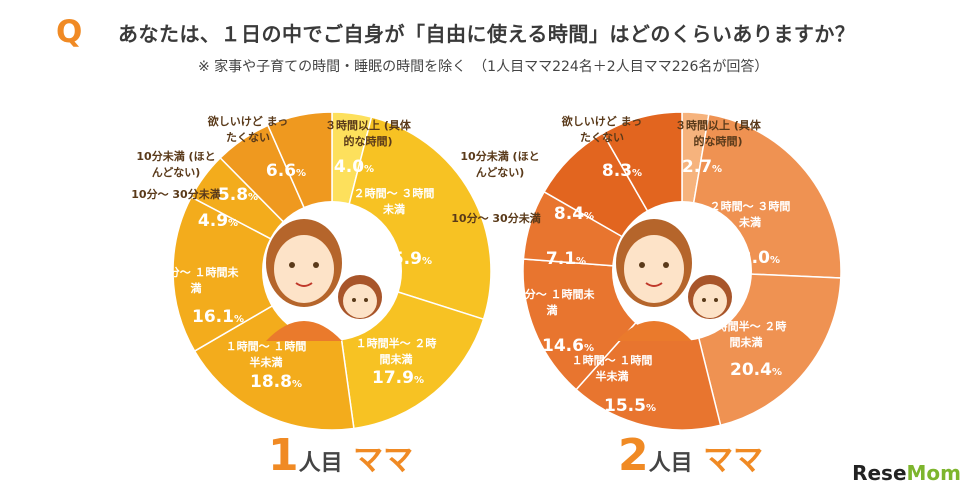 Image resolution: width=971 pixels, height=493 pixels. I want to click on slice-percent: 6.6%, so click(286, 171).